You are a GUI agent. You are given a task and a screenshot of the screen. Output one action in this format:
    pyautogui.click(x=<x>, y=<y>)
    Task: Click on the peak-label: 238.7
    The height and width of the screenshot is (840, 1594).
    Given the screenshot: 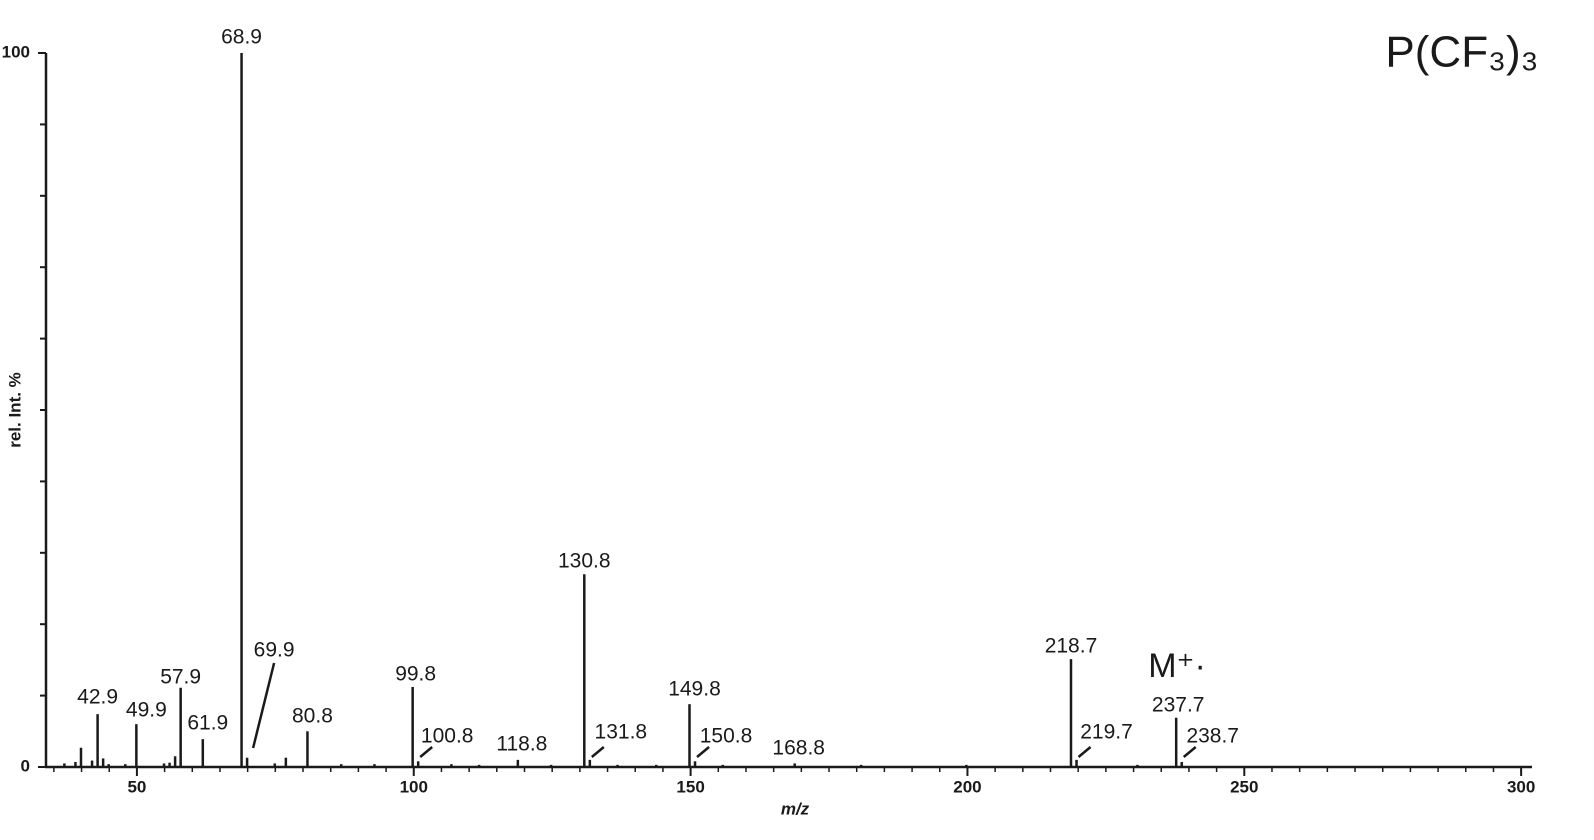 What is the action you would take?
    pyautogui.click(x=1212, y=736)
    